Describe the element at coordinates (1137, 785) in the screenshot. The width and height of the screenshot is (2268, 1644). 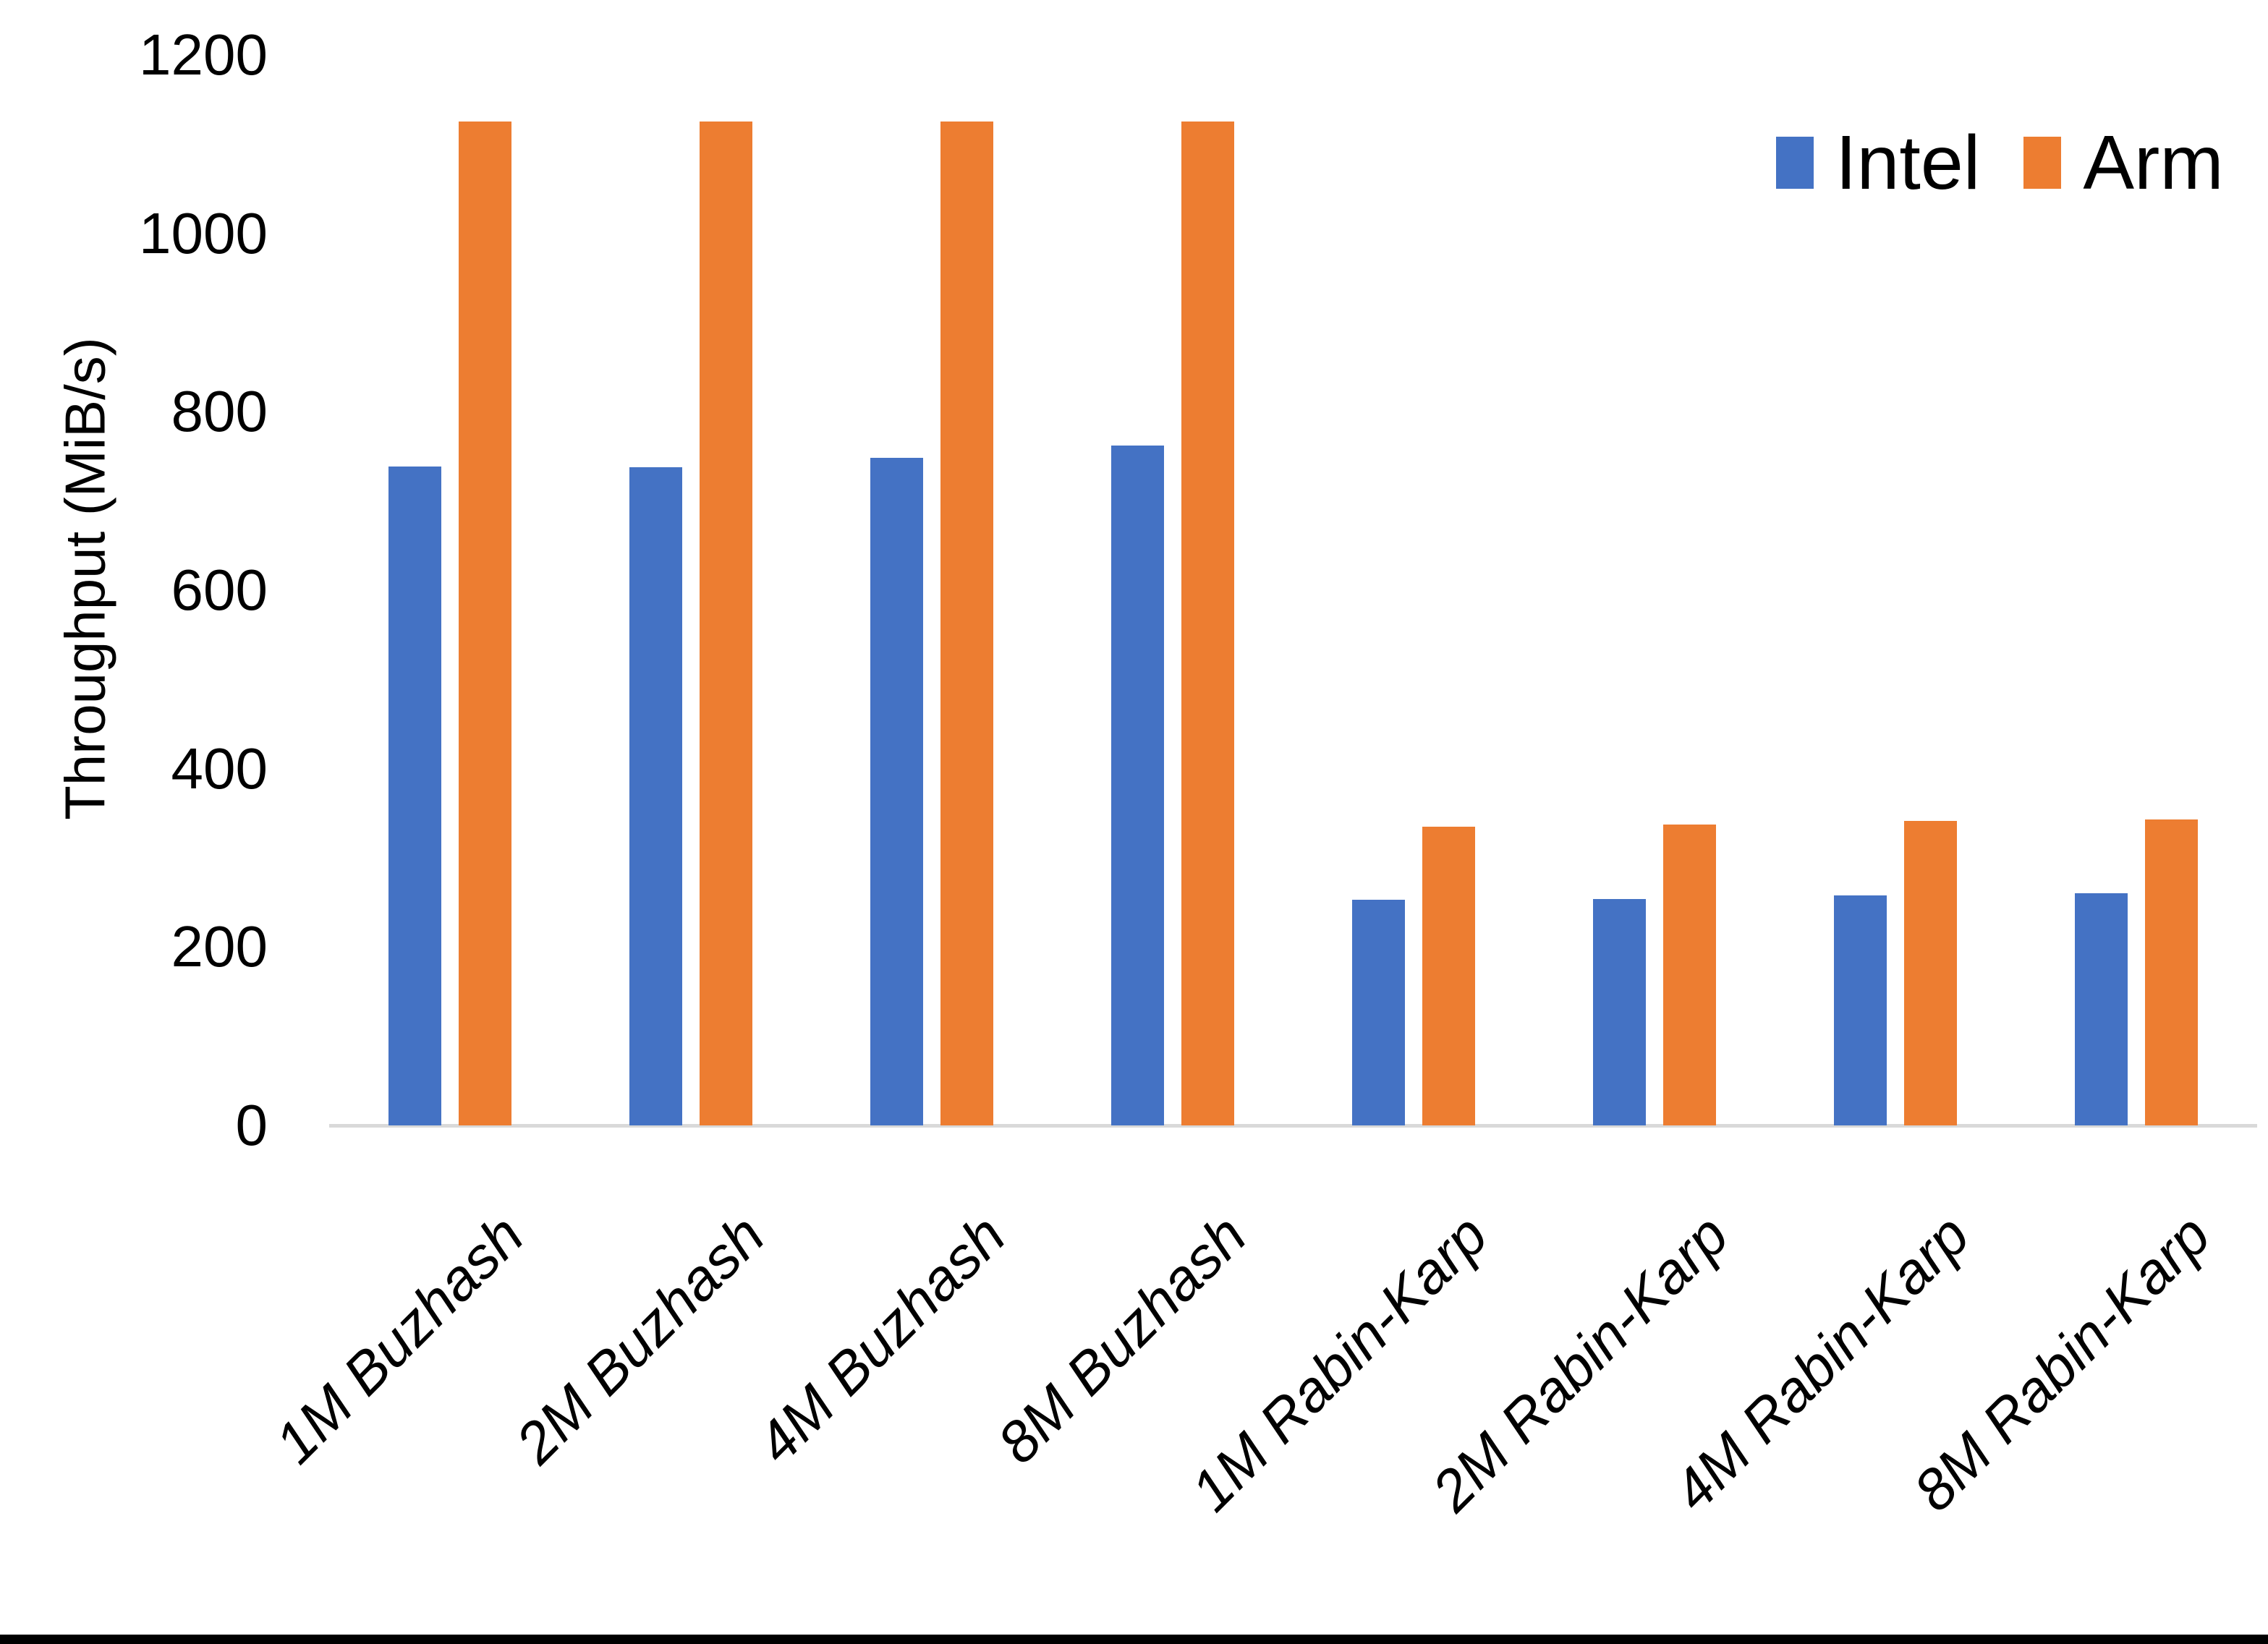
I see `bar-intel-8m-buzhash` at that location.